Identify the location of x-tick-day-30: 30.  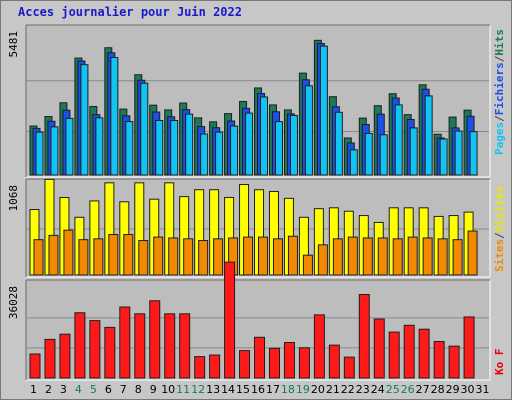
(468, 389).